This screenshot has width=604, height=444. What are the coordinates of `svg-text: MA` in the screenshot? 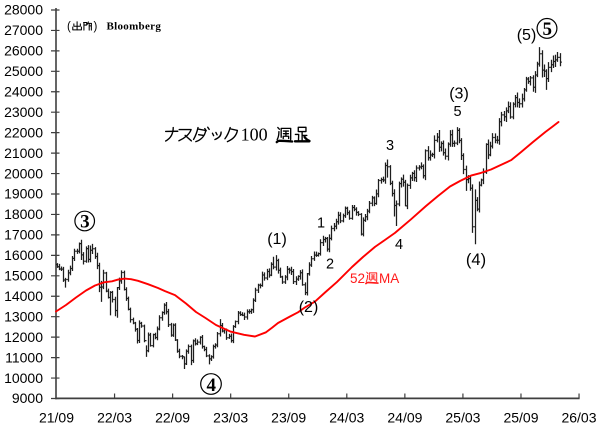 It's located at (389, 278).